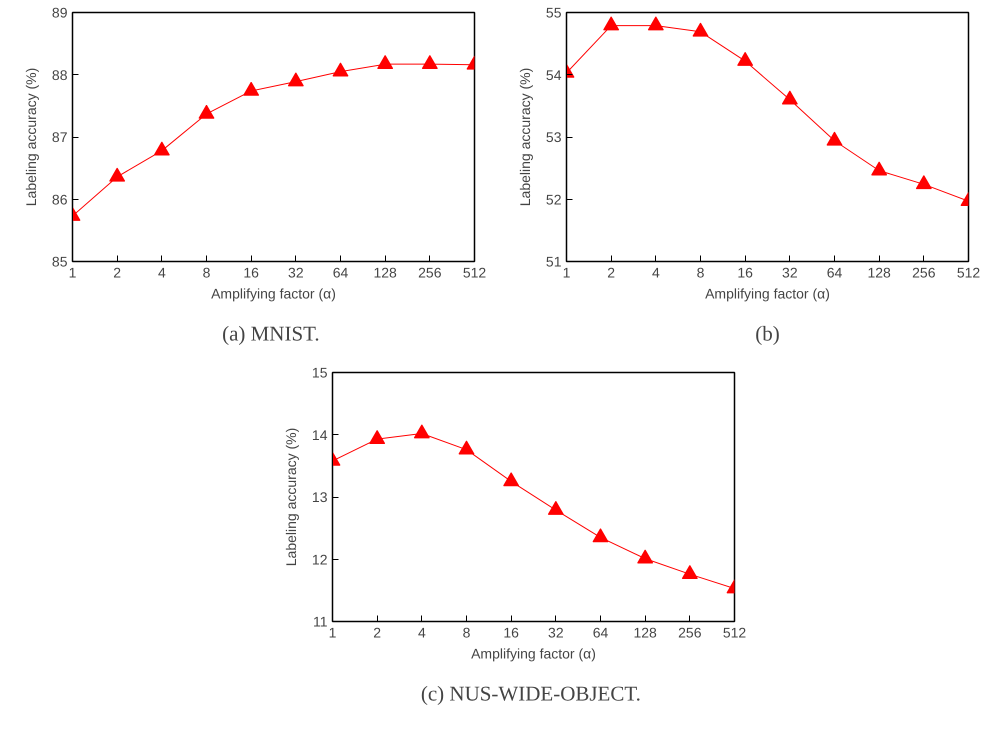  I want to click on y-tick-label: 85, so click(60, 262).